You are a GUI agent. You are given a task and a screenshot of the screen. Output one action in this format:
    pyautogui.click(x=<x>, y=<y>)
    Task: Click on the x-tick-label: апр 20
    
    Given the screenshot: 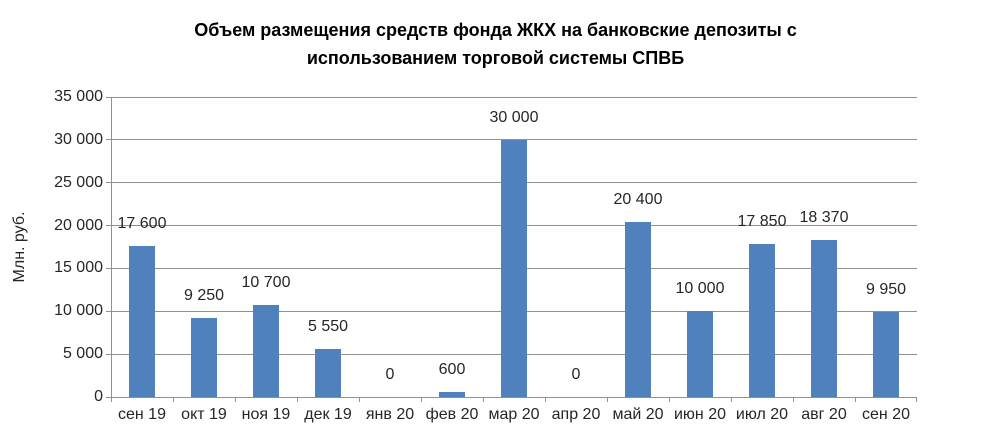 What is the action you would take?
    pyautogui.click(x=576, y=414)
    